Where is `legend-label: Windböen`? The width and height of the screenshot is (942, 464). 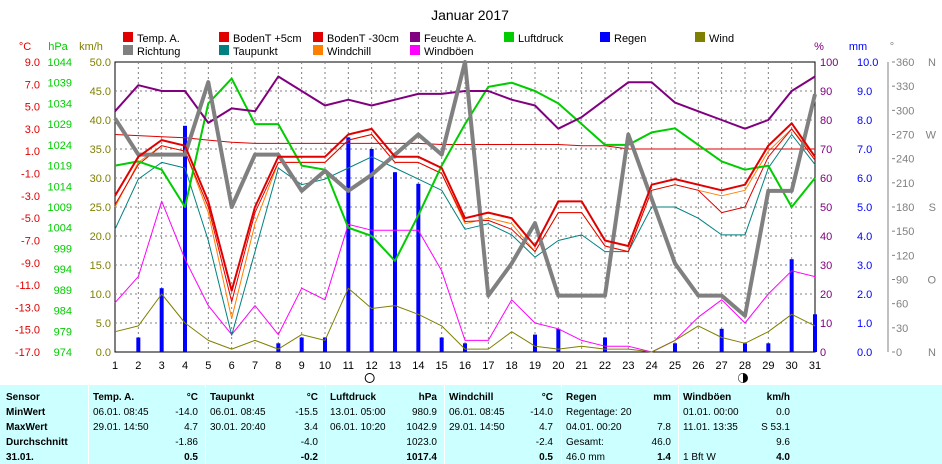
legend-label: Windböen is located at coordinates (449, 52).